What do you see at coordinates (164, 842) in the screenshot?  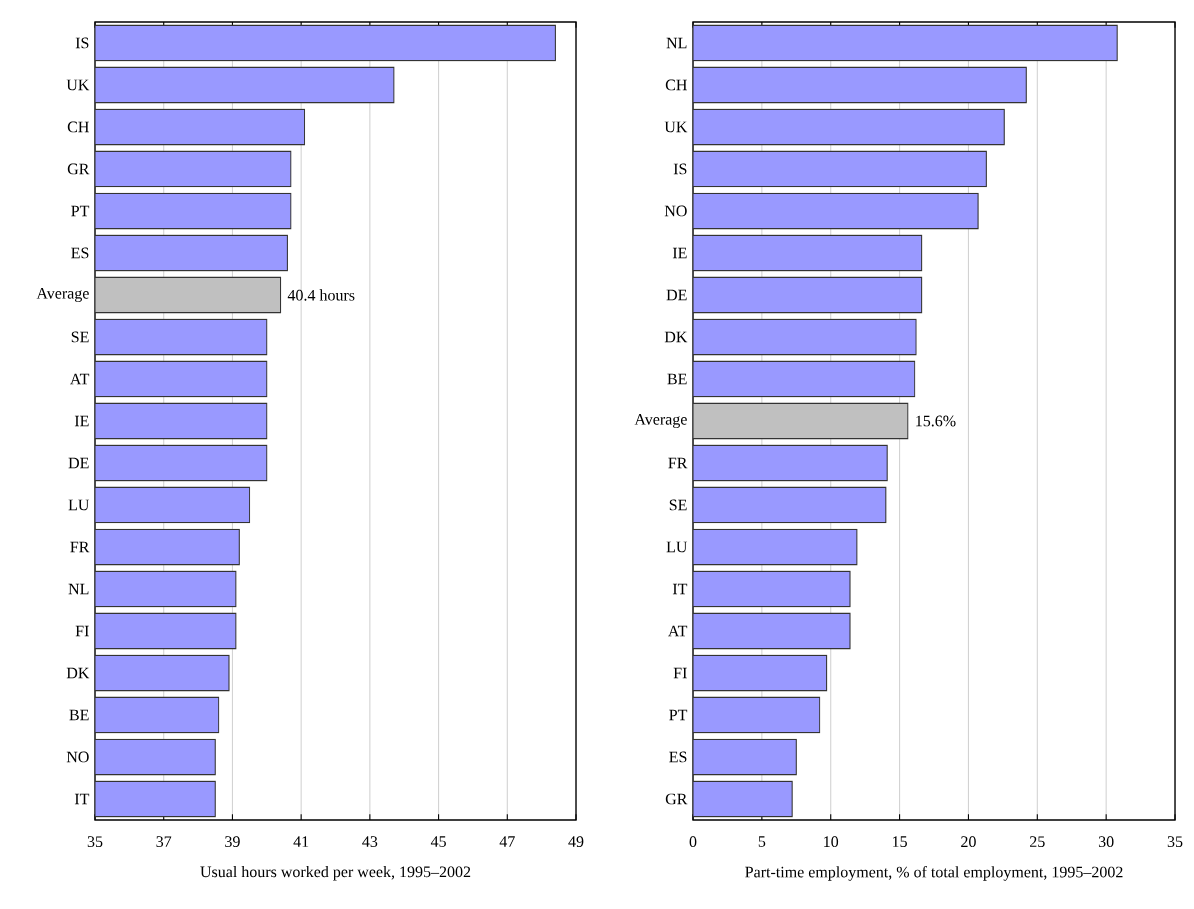 I see `x-tick-label: 37` at bounding box center [164, 842].